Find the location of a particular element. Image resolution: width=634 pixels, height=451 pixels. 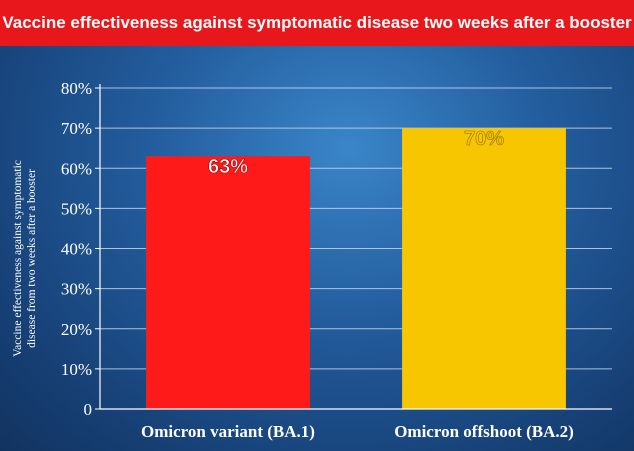

y-tick-label: 50% is located at coordinates (76, 208).